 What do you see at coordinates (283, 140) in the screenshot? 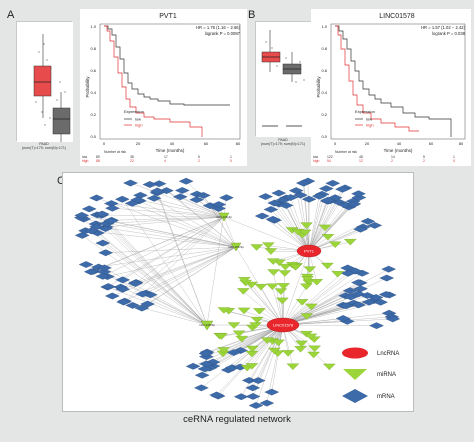
I see `boxplot-b-label: PAAD` at bounding box center [283, 140].